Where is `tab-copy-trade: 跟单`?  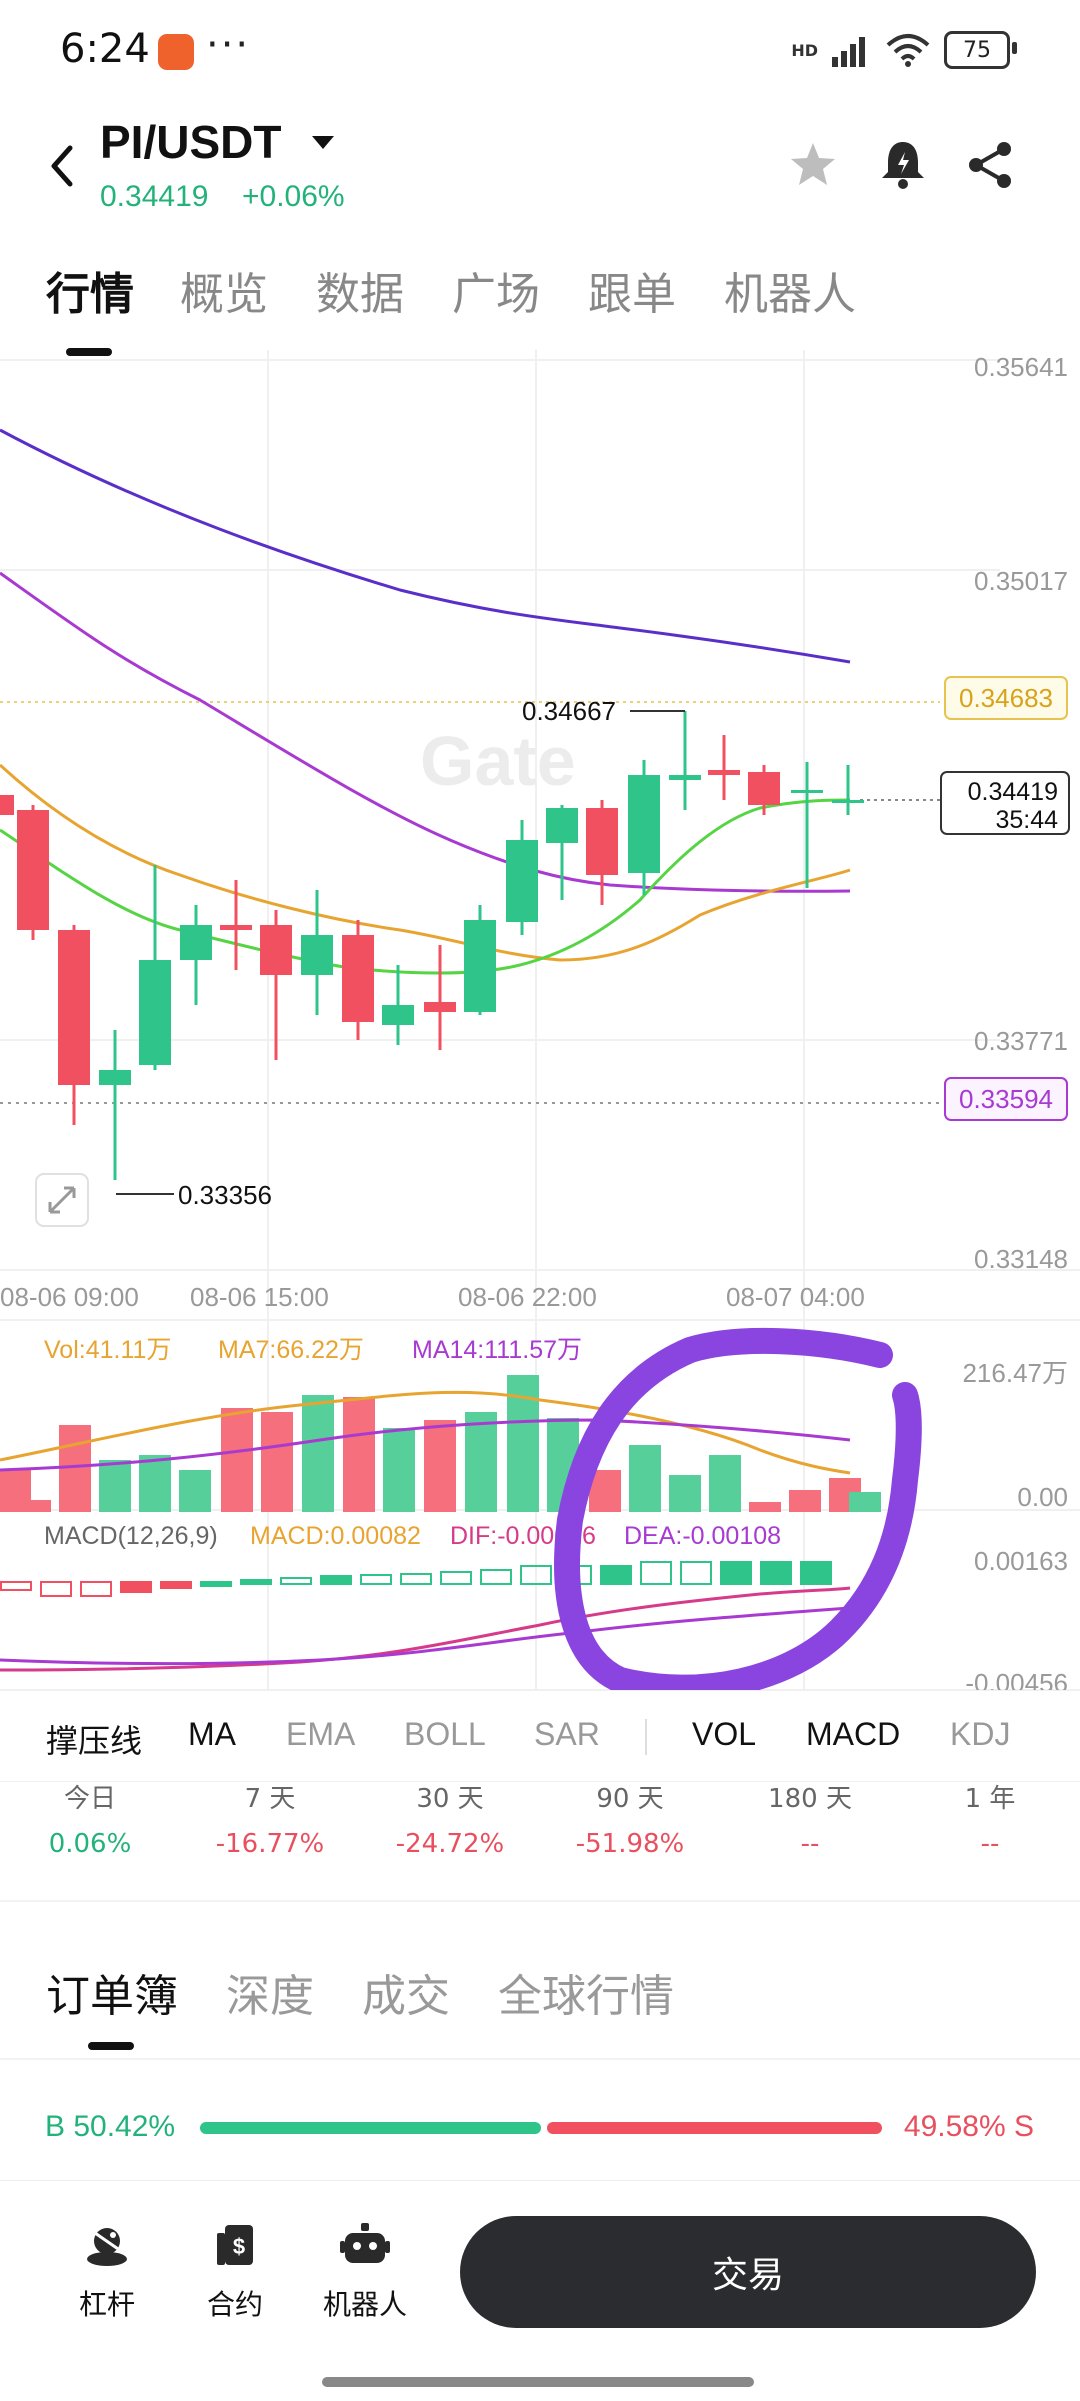
tab-copy-trade: 跟单 is located at coordinates (632, 294).